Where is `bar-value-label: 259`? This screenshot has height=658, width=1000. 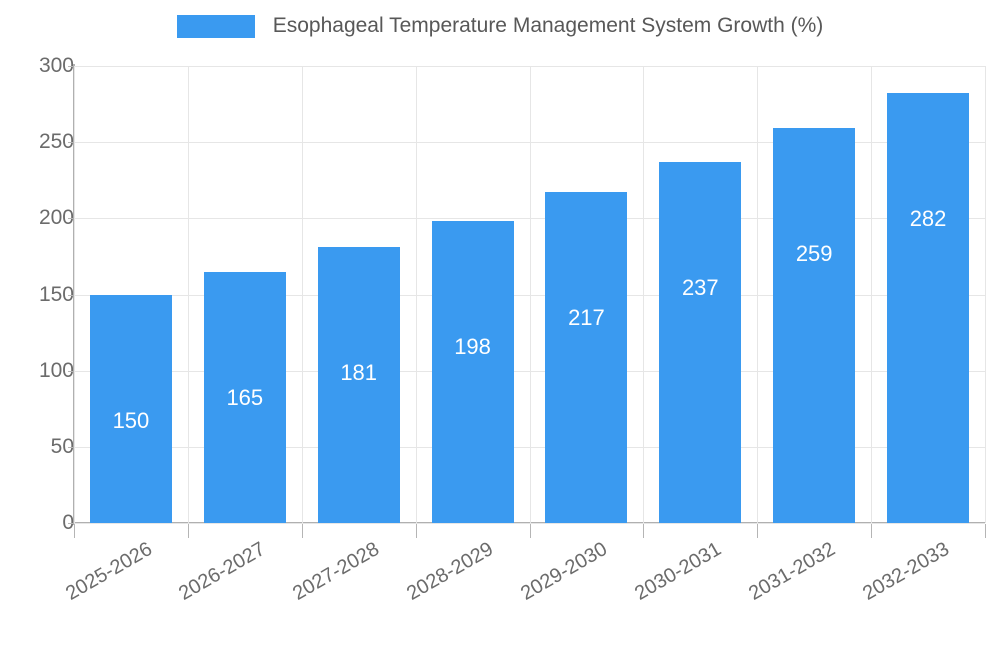
bar-value-label: 259 is located at coordinates (814, 254).